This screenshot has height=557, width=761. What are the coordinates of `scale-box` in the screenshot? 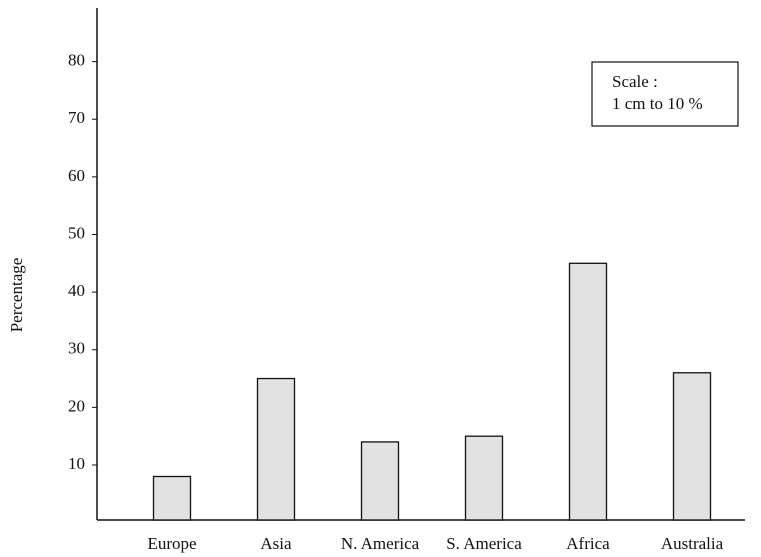 It's located at (665, 94).